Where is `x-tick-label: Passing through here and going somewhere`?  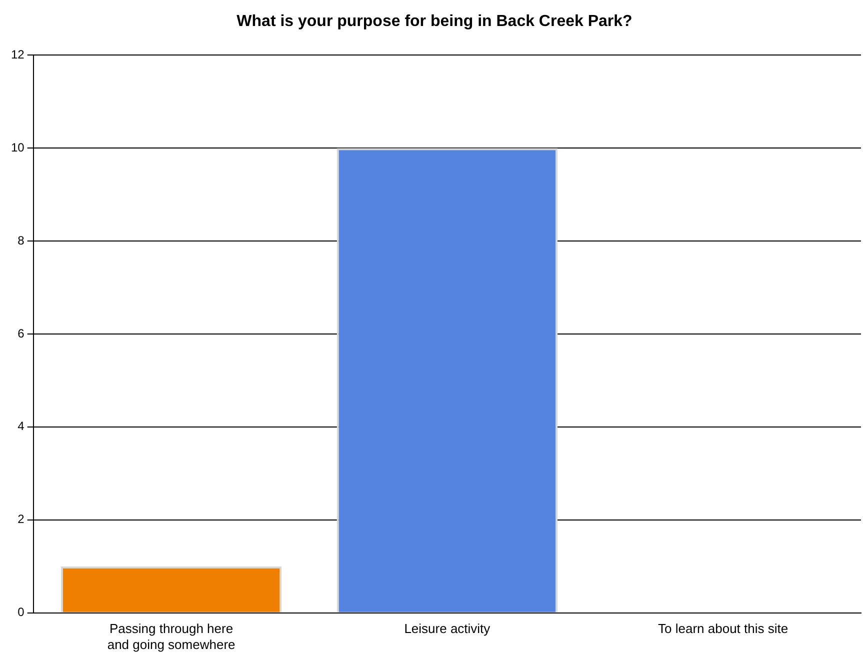 x-tick-label: Passing through here and going somewhere is located at coordinates (171, 636).